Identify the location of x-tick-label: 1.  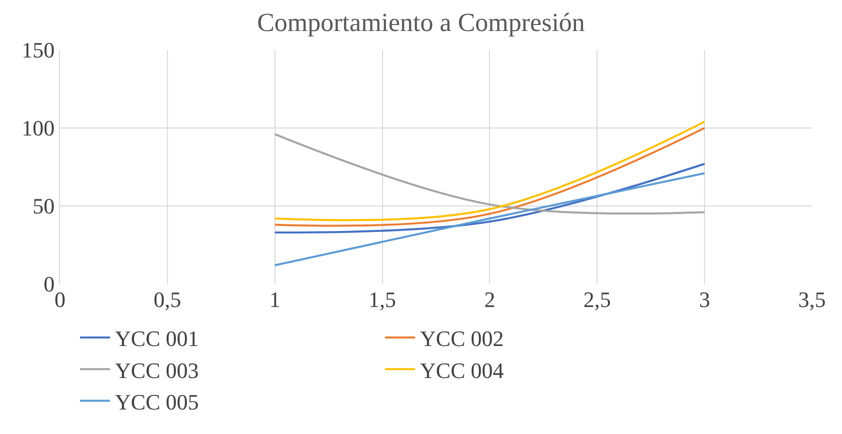
(274, 299).